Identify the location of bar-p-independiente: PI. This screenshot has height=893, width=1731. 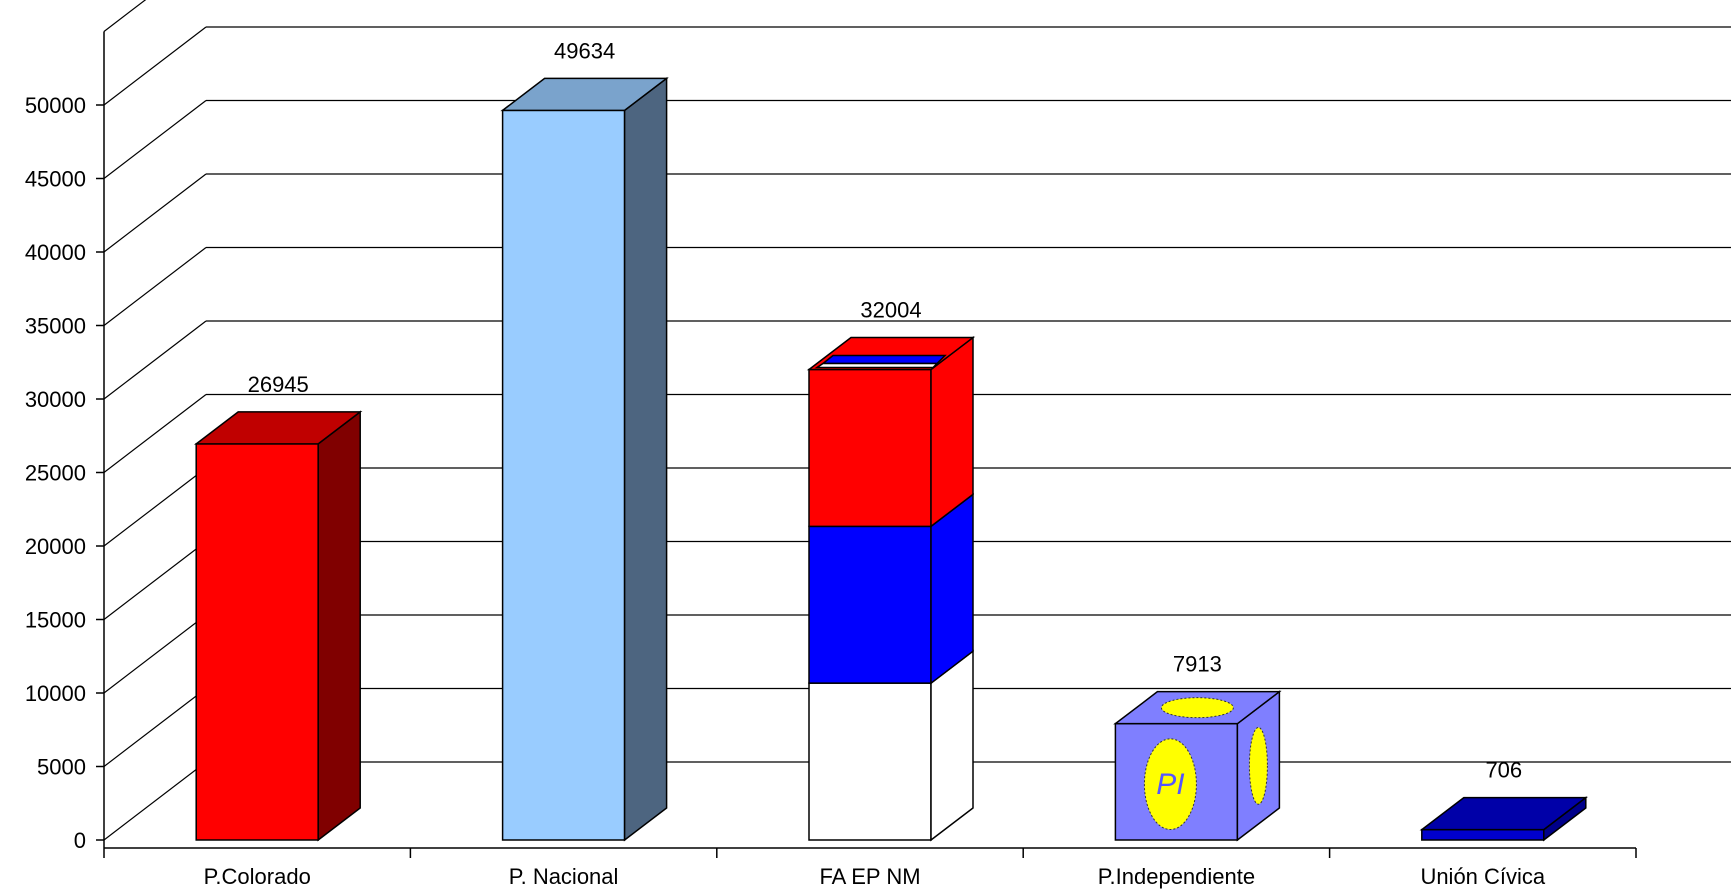
(1197, 766).